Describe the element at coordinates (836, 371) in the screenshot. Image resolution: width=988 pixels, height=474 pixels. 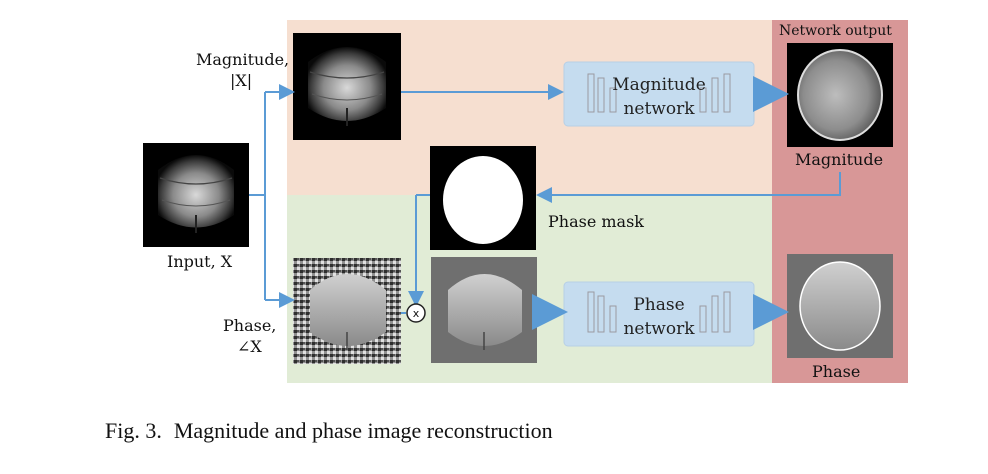
I see `output-phase-label: Phase` at that location.